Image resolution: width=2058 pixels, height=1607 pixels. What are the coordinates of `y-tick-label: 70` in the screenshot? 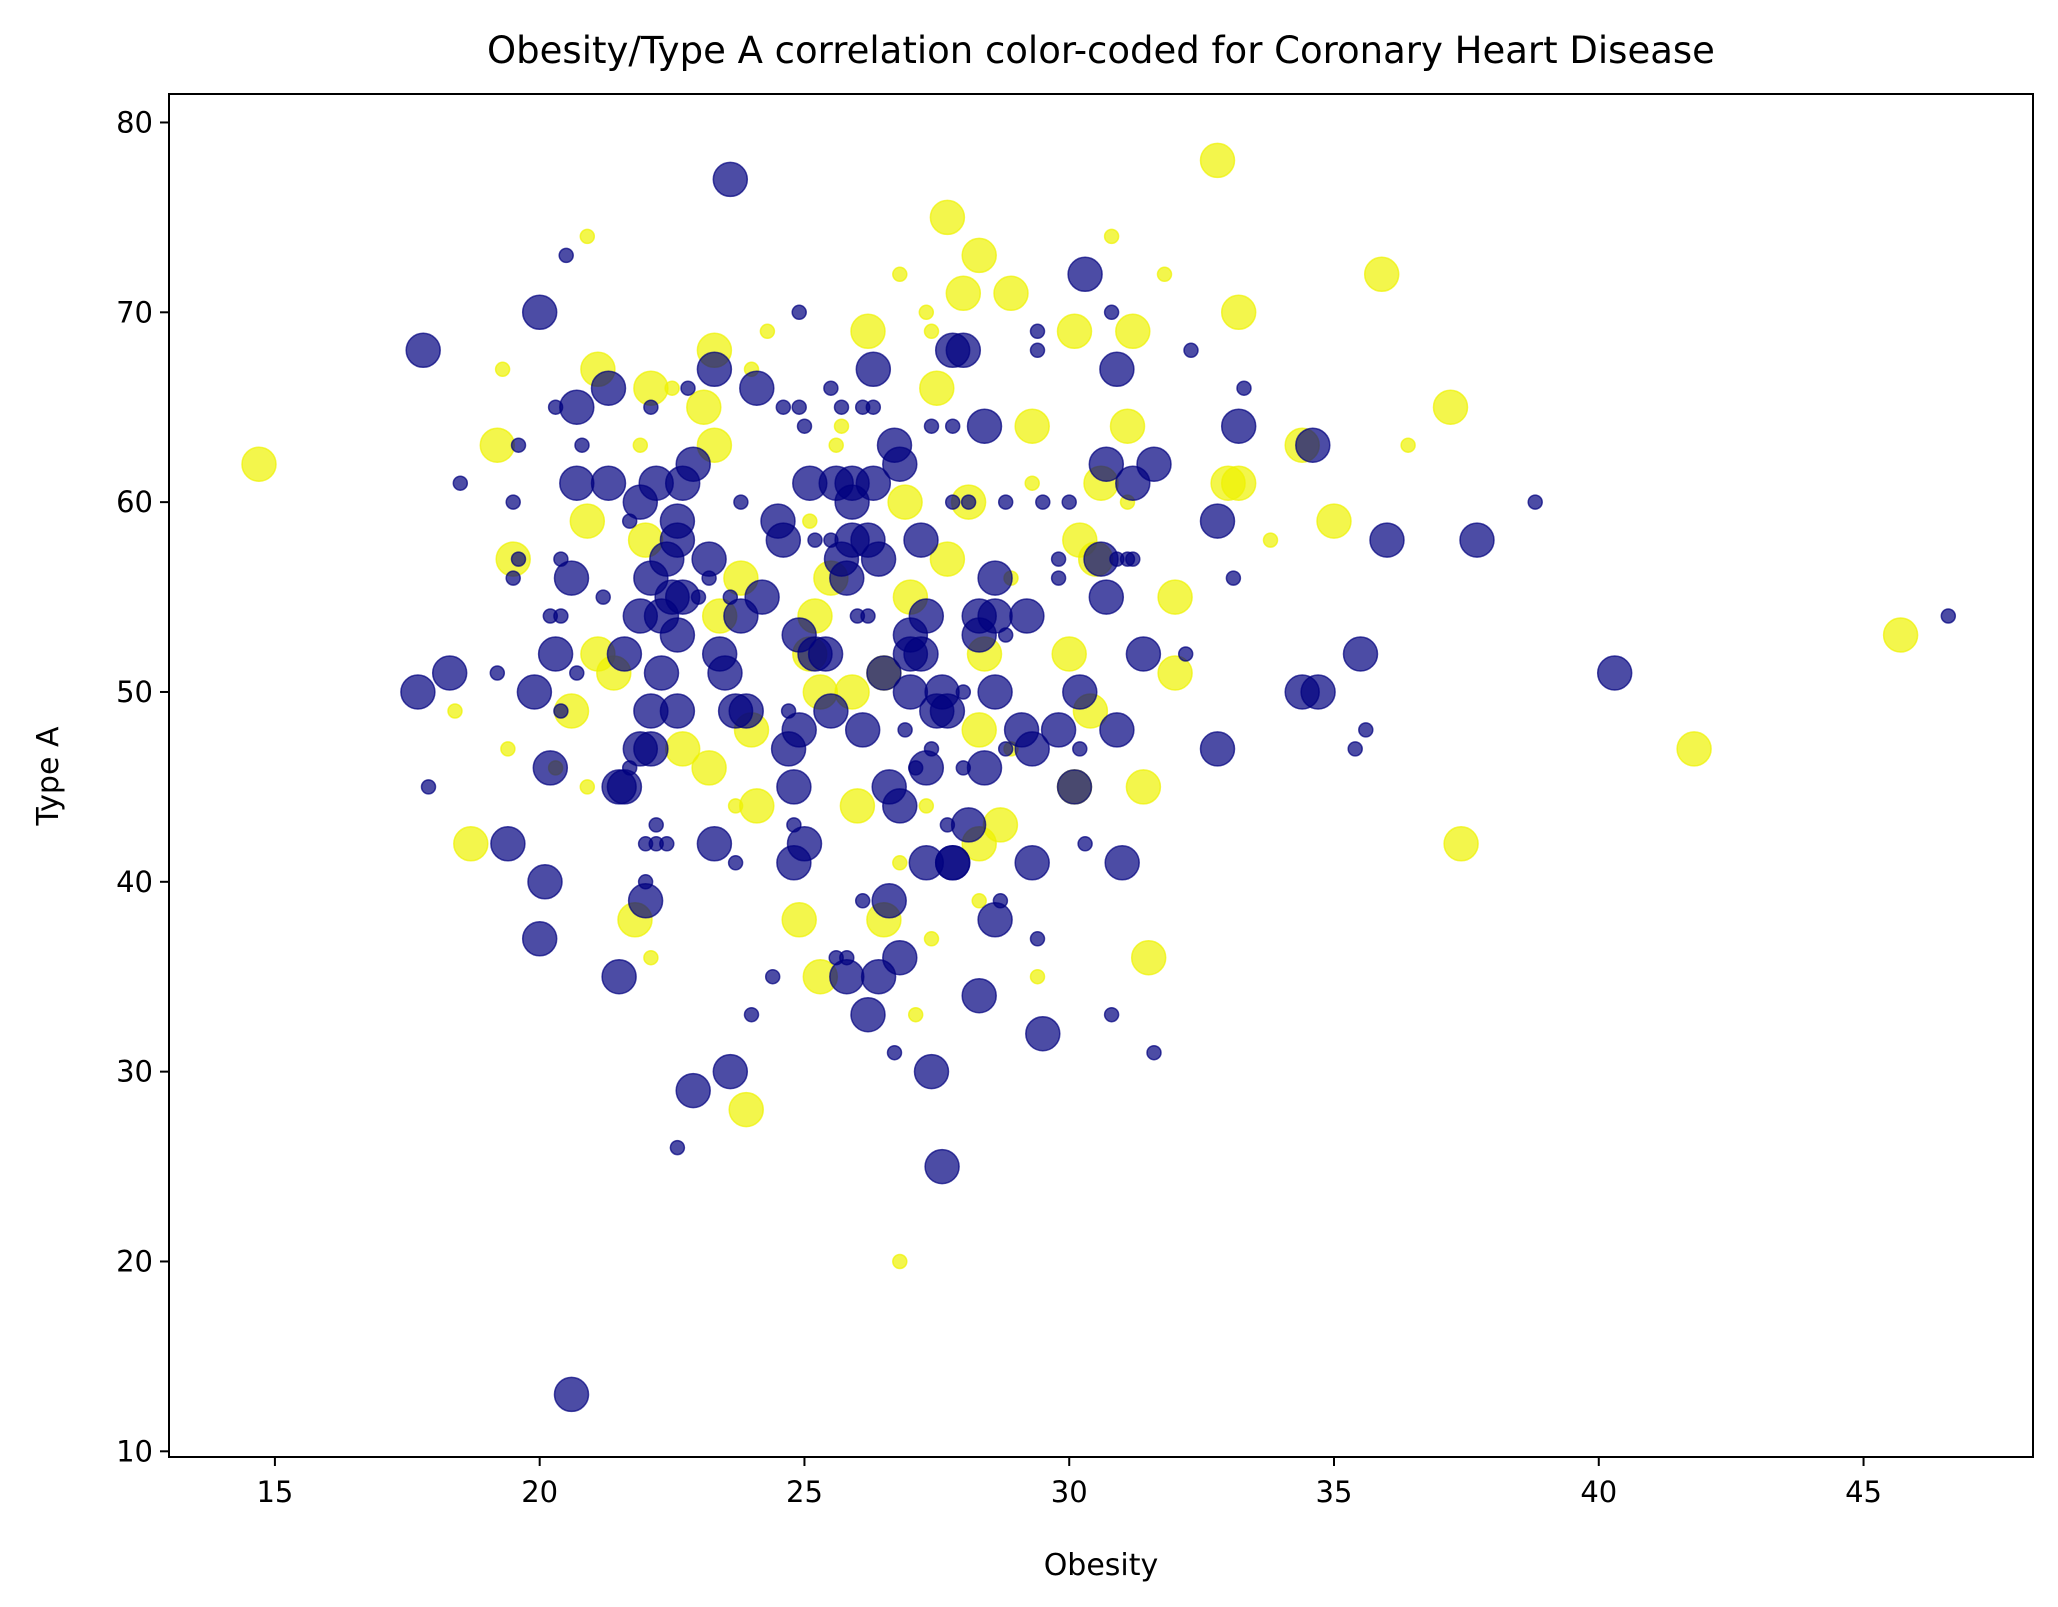 It's located at (134, 312).